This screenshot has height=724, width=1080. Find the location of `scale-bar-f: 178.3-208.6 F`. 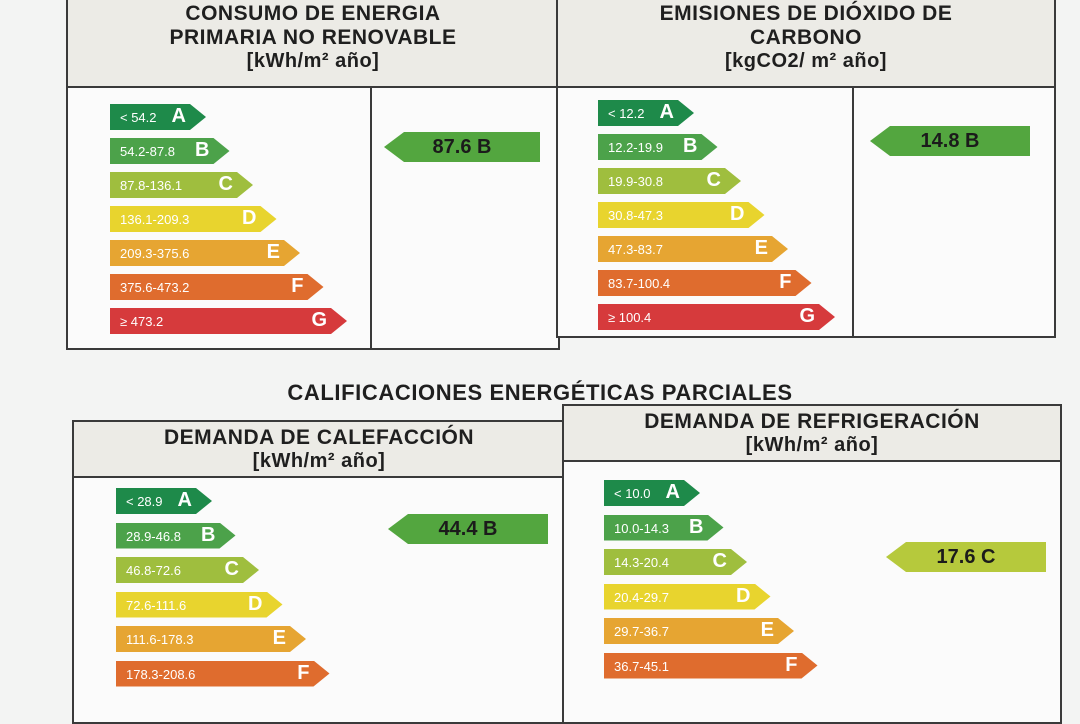

scale-bar-f: 178.3-208.6 F is located at coordinates (223, 674).